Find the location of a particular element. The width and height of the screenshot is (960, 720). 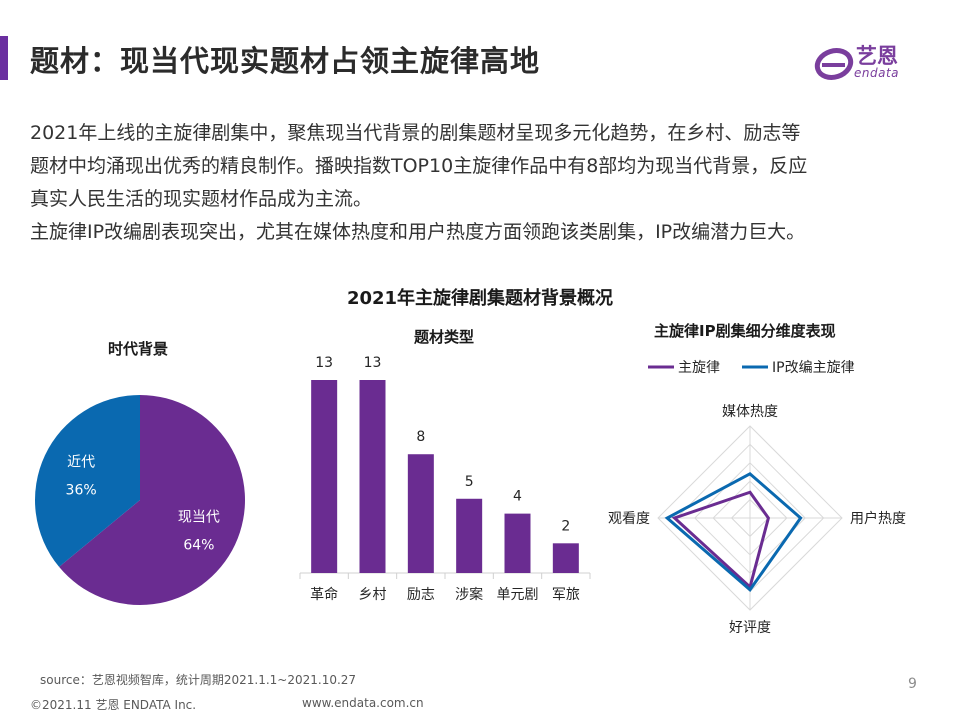

source-note: source：艺恩视频智库，统计周期2021.1.1~2021.10.27 is located at coordinates (198, 680).